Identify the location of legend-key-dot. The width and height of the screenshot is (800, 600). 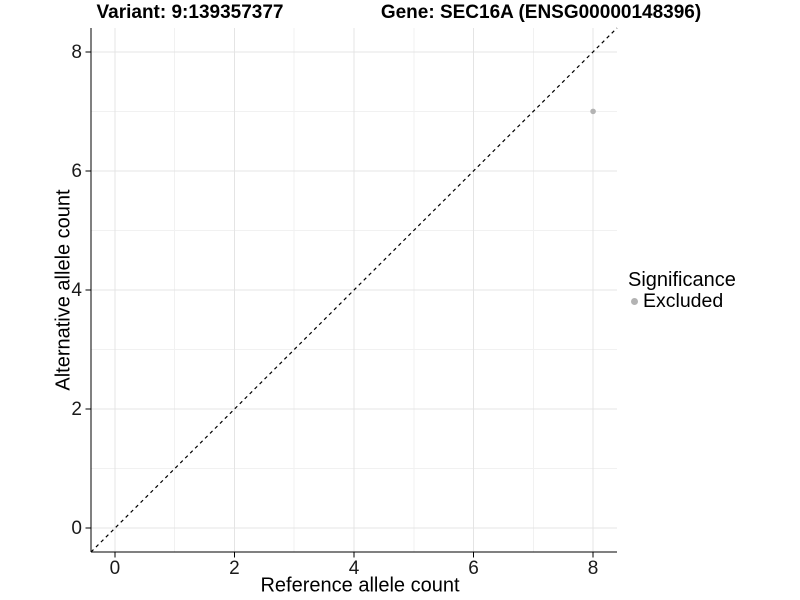
(634, 301).